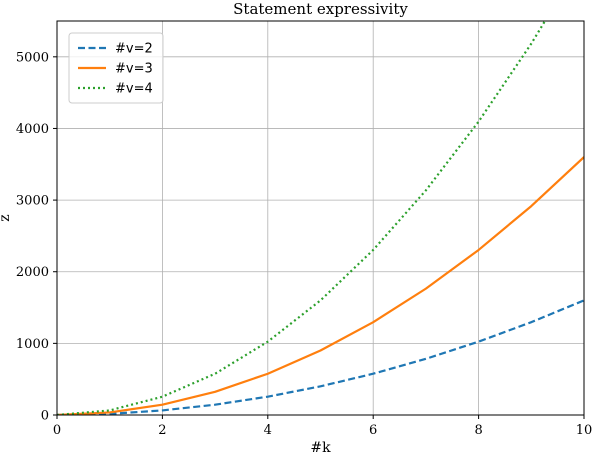 The image size is (592, 458). I want to click on y-axis-ticks: 0 1000 2000 3000 4000 5000, so click(36, 237).